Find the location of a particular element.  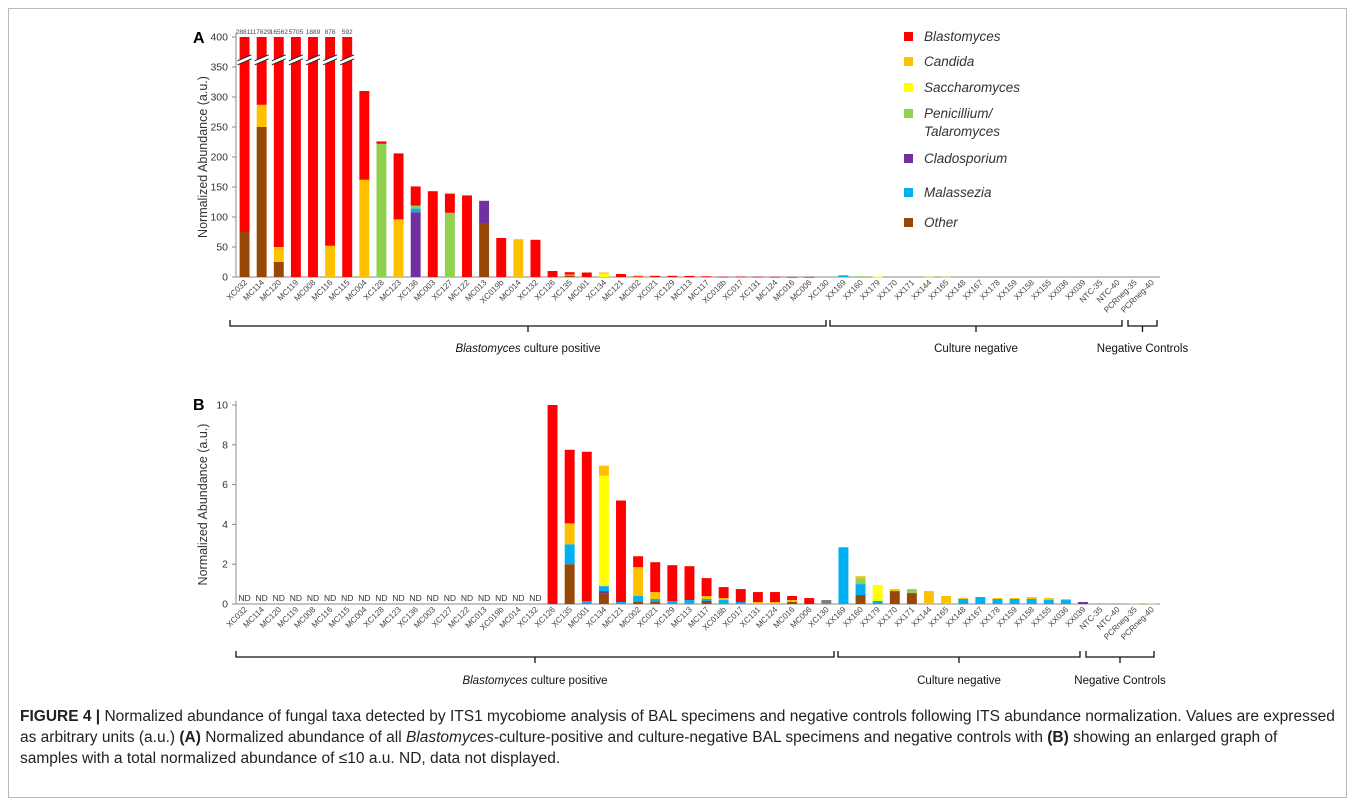

panel-a-offscale-total: 16562 is located at coordinates (279, 32).